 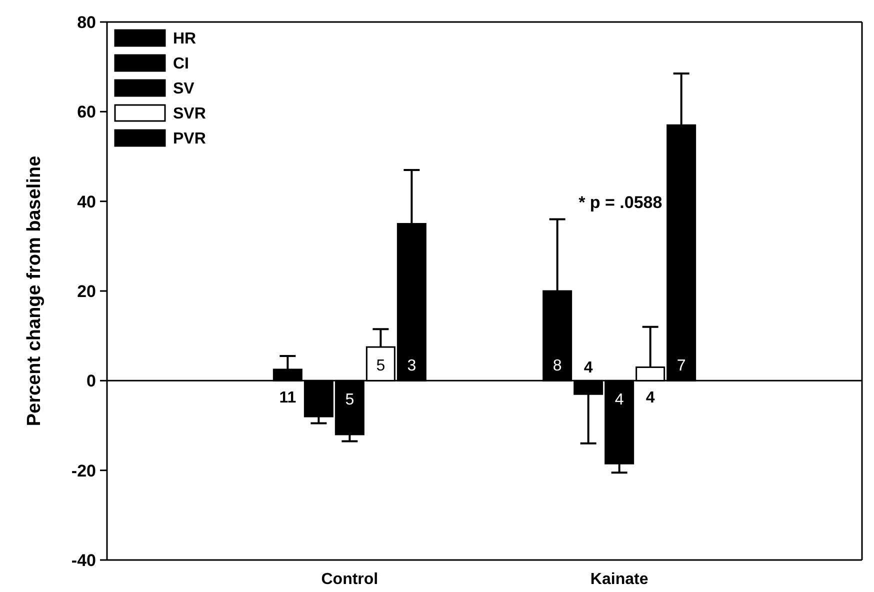 What do you see at coordinates (619, 579) in the screenshot?
I see `x-tick-label: Kainate` at bounding box center [619, 579].